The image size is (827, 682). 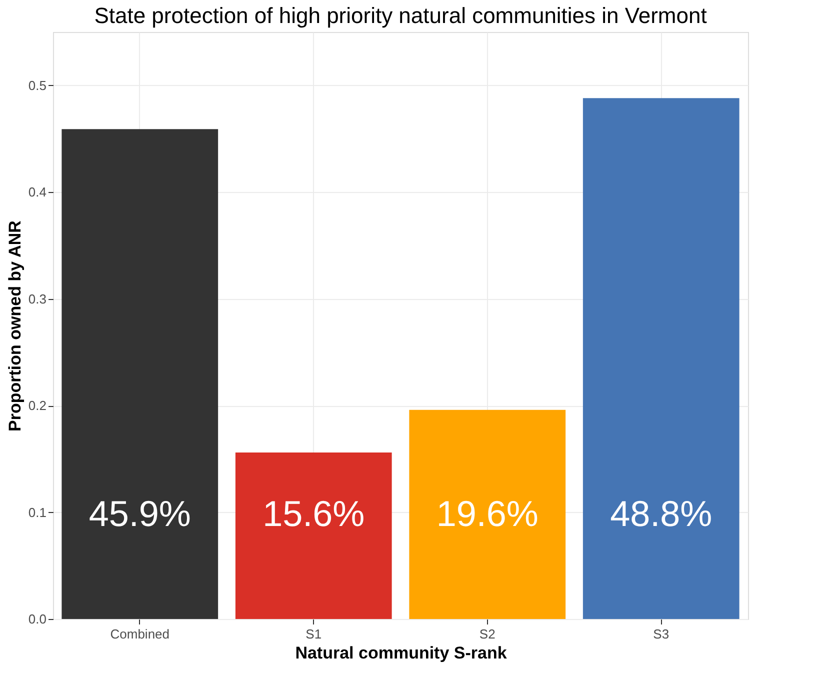 I want to click on x-tick-label: S2, so click(x=487, y=634).